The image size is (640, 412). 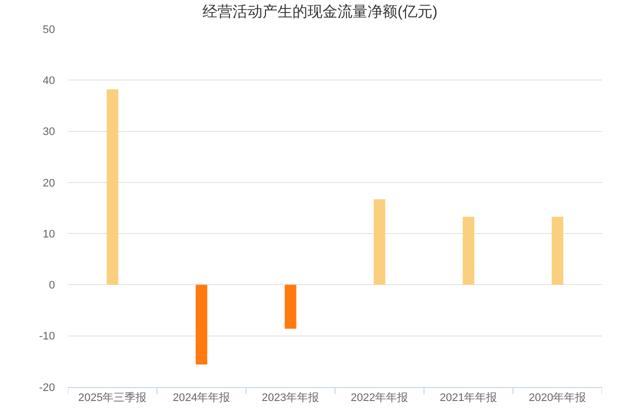 I want to click on chart-title: 经营活动产生的现金流量净额(亿元), so click(x=320, y=12).